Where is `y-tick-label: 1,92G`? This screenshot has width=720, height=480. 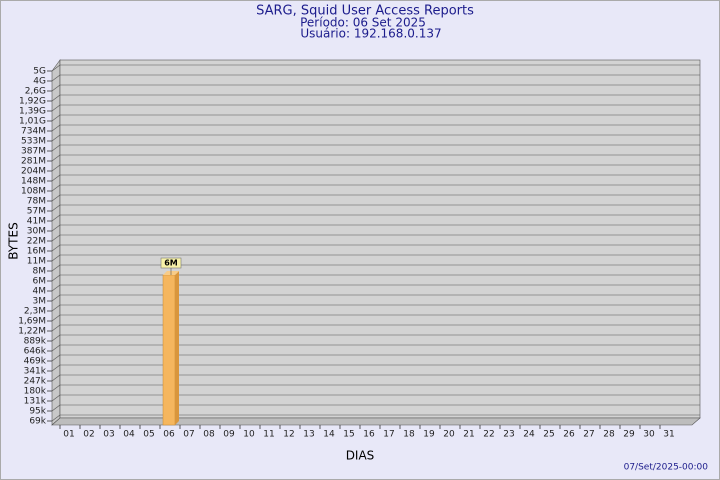 y-tick-label: 1,92G is located at coordinates (32, 102).